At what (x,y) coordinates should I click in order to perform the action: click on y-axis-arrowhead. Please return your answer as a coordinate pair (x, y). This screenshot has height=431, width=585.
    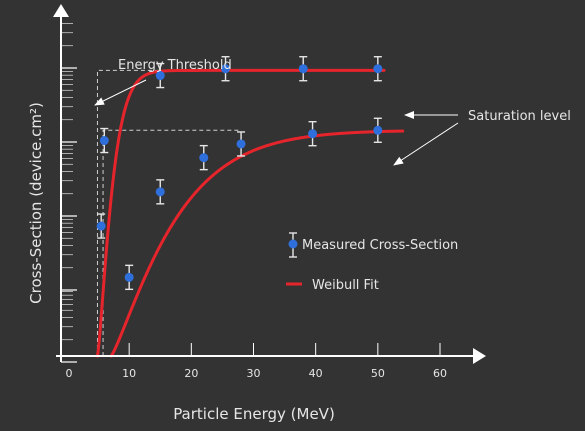
    Looking at the image, I should click on (61, 10).